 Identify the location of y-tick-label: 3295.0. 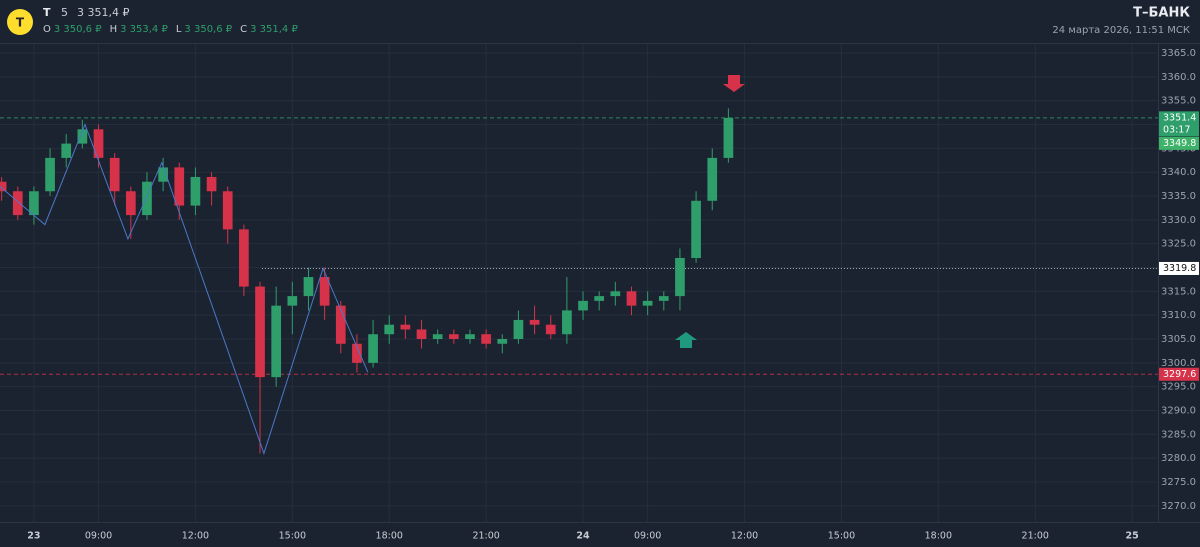
(1178, 387).